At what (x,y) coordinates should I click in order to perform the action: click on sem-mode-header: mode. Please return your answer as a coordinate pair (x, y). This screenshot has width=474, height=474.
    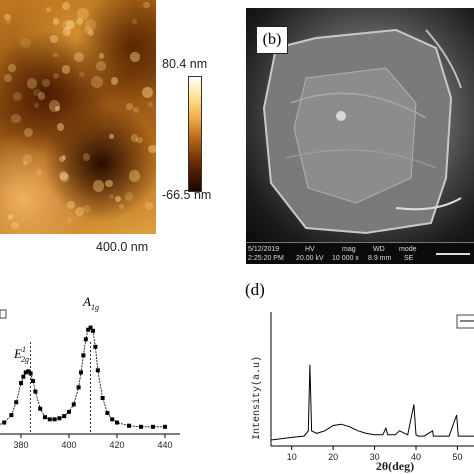
    Looking at the image, I should click on (408, 249).